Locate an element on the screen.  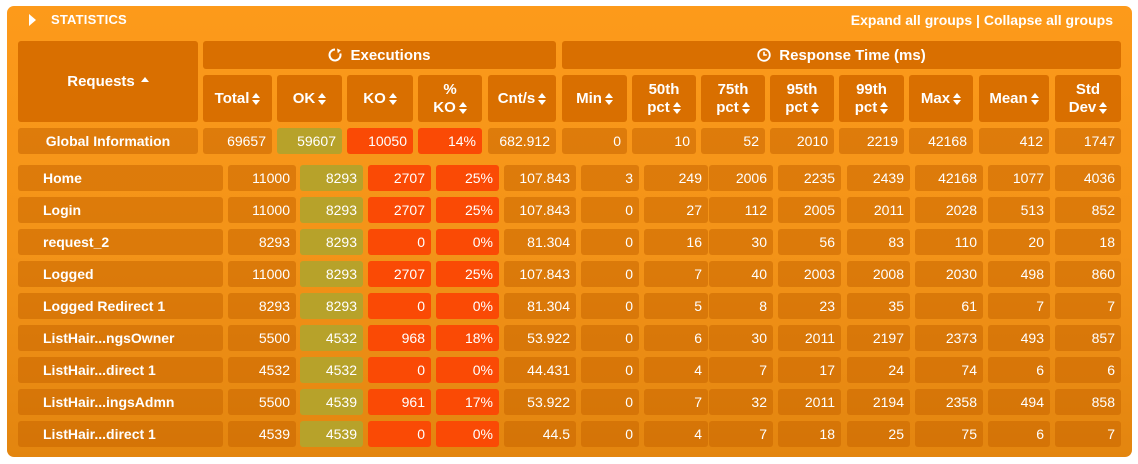
column-header-label-ko-pct: % KO is located at coordinates (450, 99).